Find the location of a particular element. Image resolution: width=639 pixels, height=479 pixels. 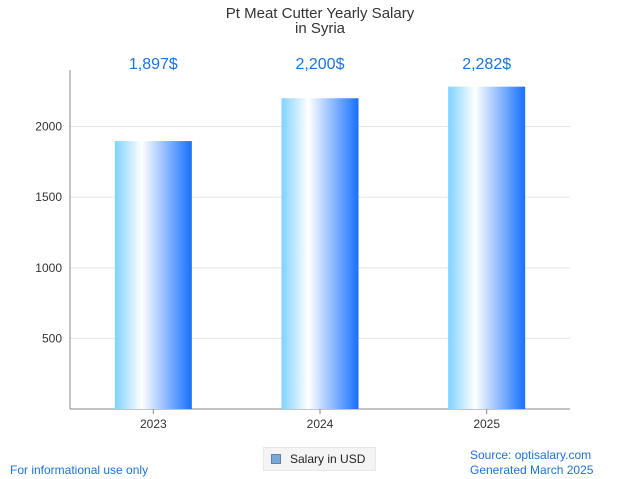

disclaimer-text: For informational use only is located at coordinates (79, 470).